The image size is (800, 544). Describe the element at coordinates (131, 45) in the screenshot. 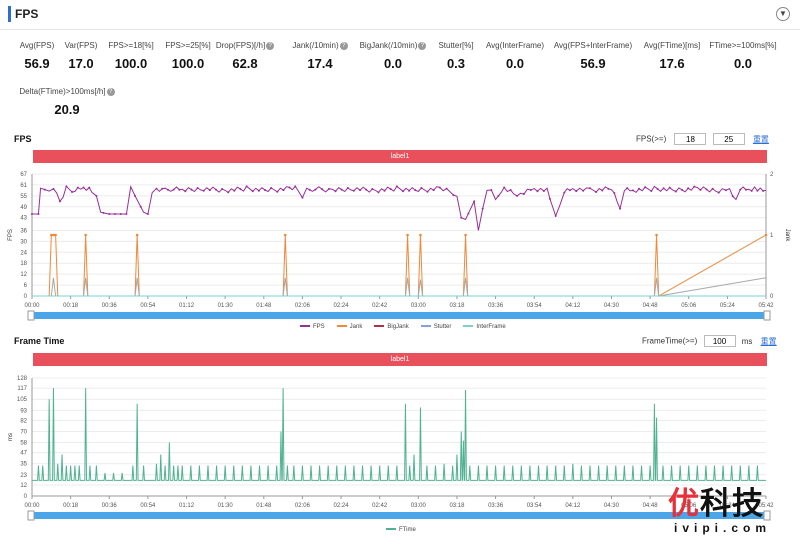

I see `stat-label-text: FPS>=18[%]` at that location.